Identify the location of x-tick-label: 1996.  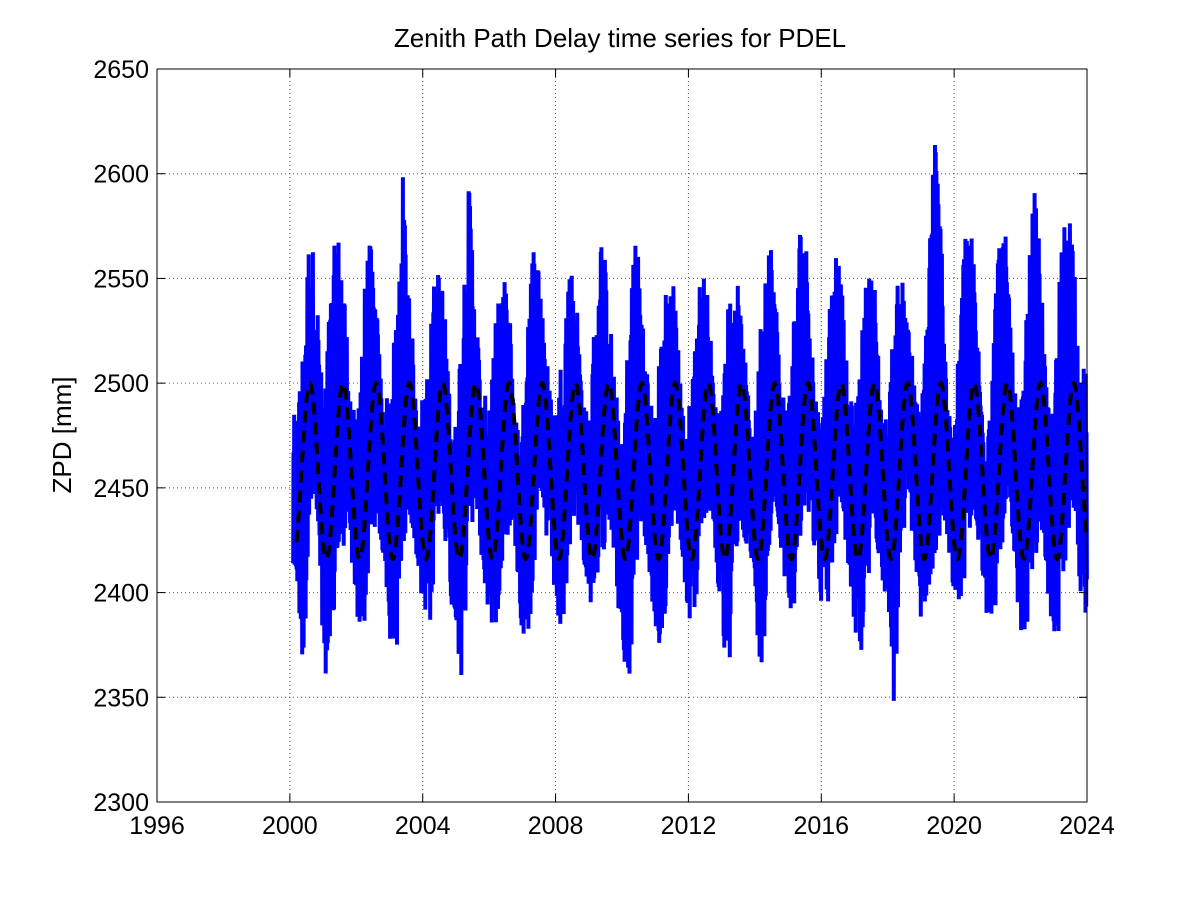
(157, 826).